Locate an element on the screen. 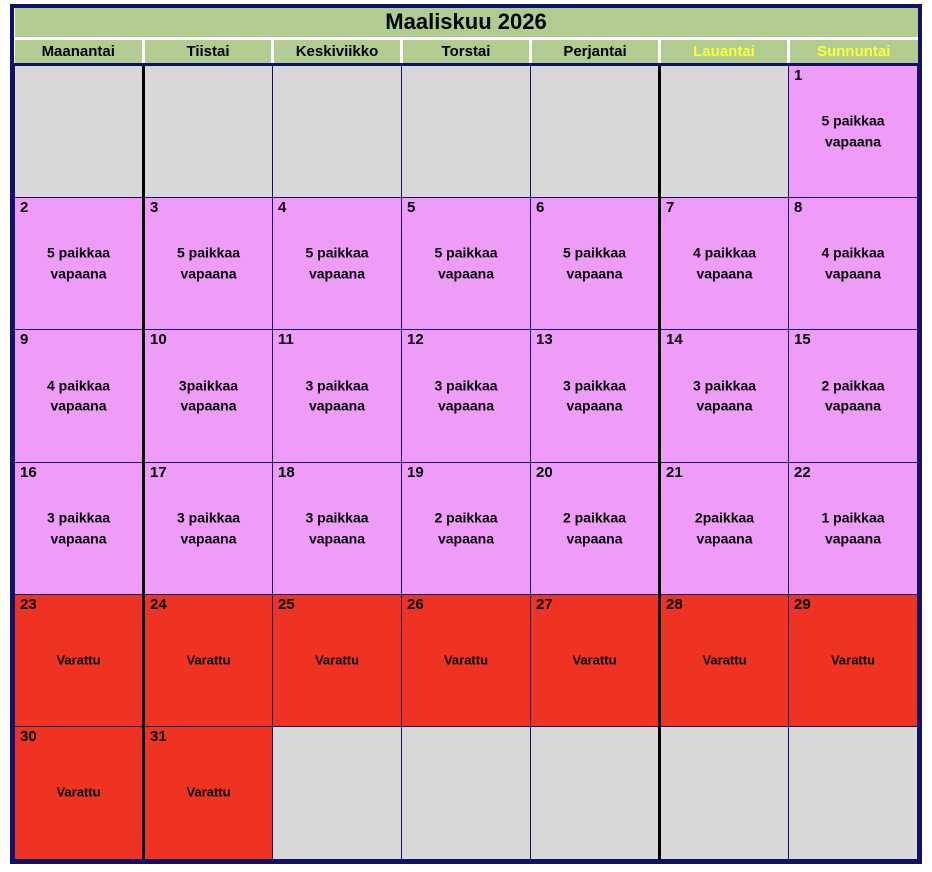 Image resolution: width=932 pixels, height=872 pixels. calendar-day-cell-21: 21 2paikkaa vapaana is located at coordinates (723, 528).